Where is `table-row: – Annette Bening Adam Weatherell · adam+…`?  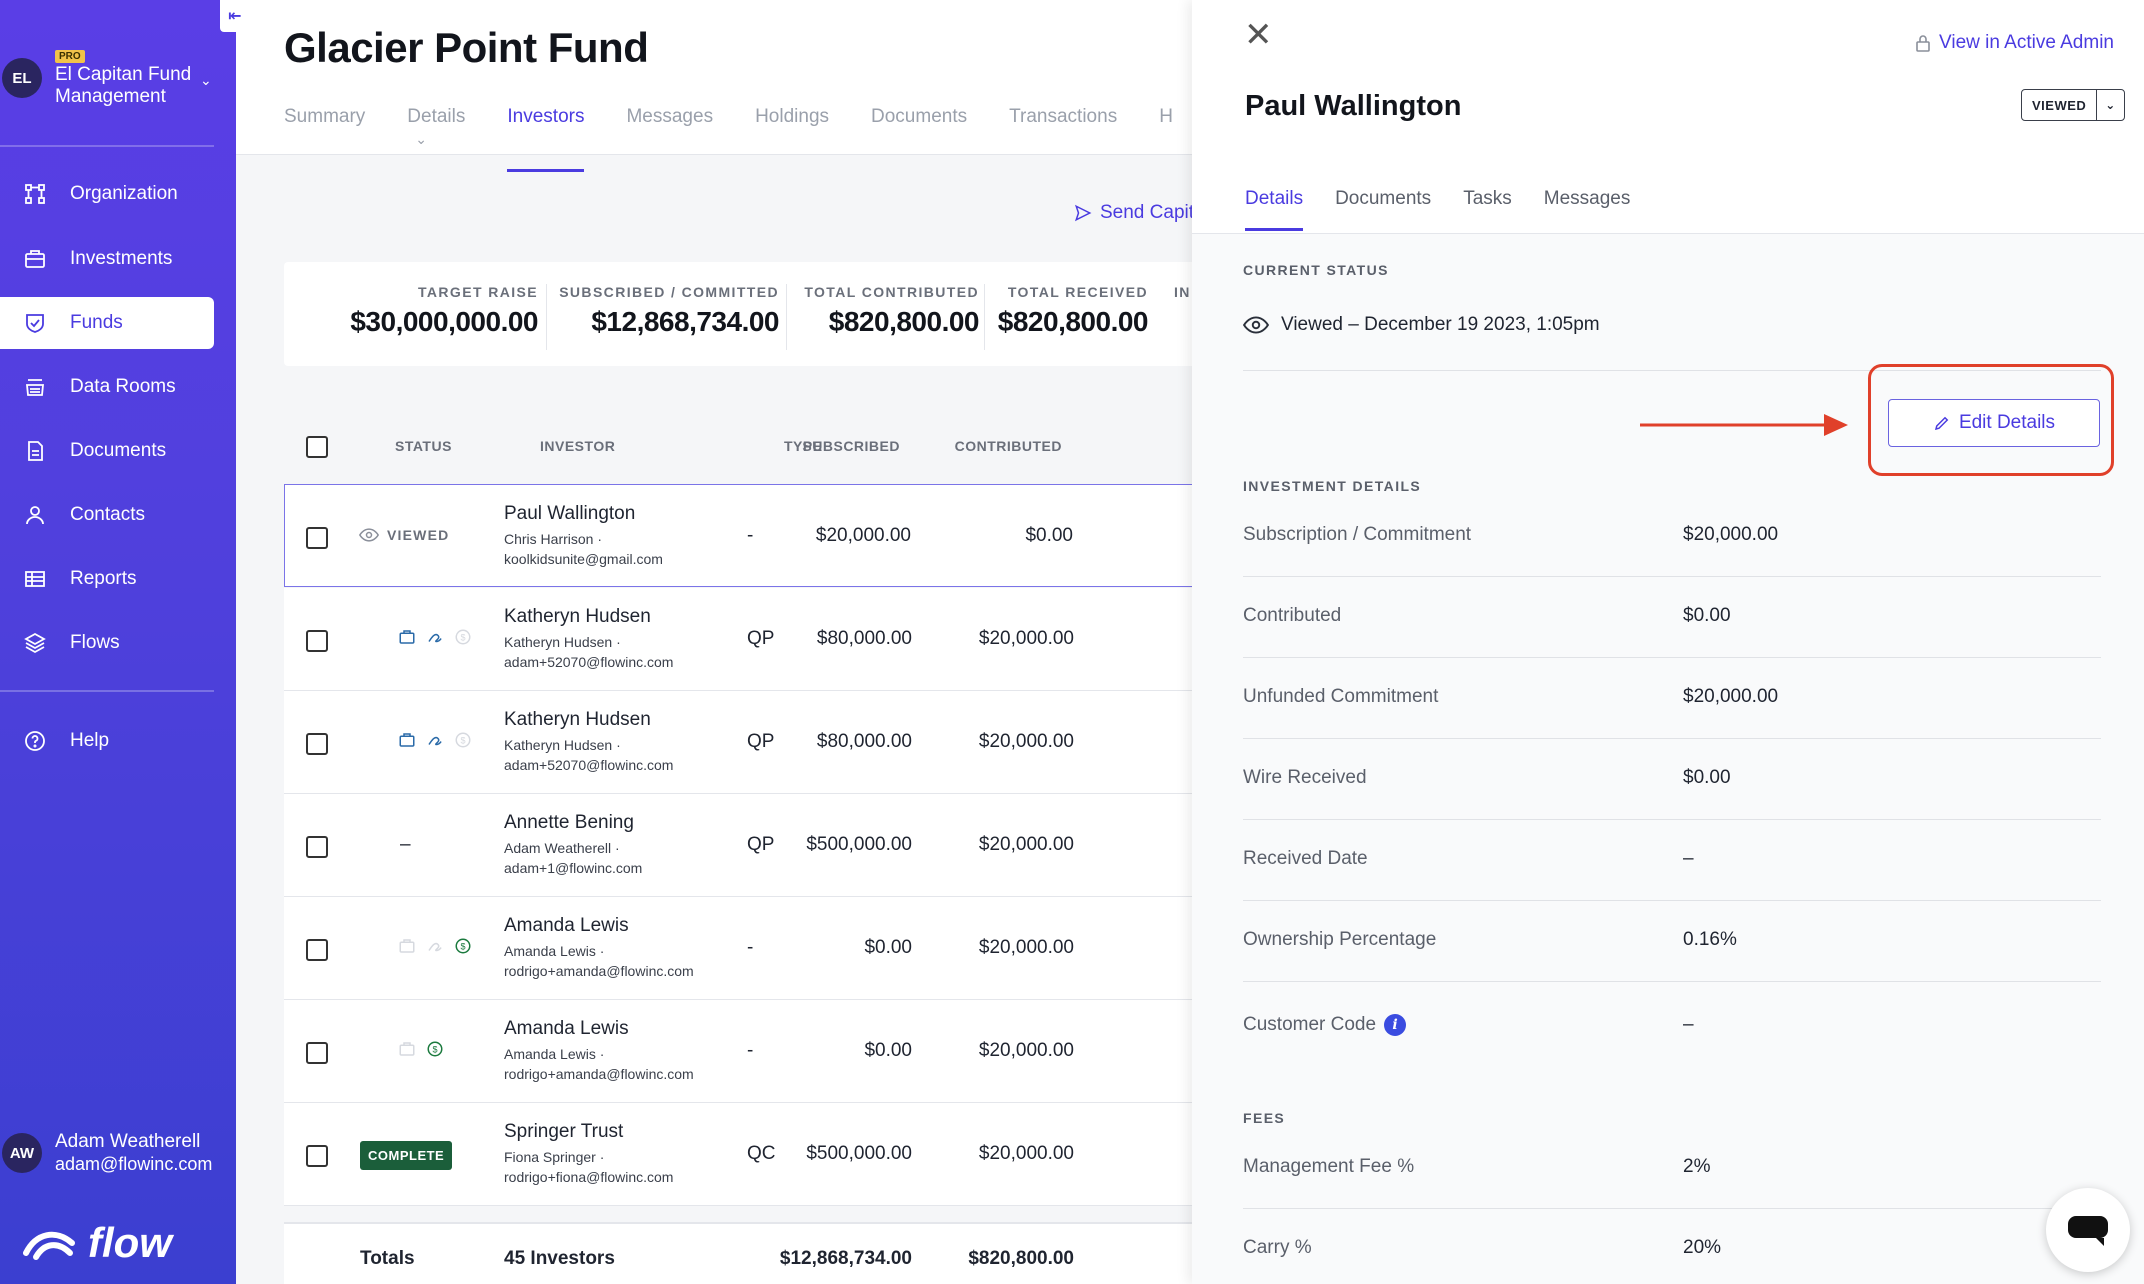 table-row: – Annette Bening Adam Weatherell · adam+… is located at coordinates (738, 845).